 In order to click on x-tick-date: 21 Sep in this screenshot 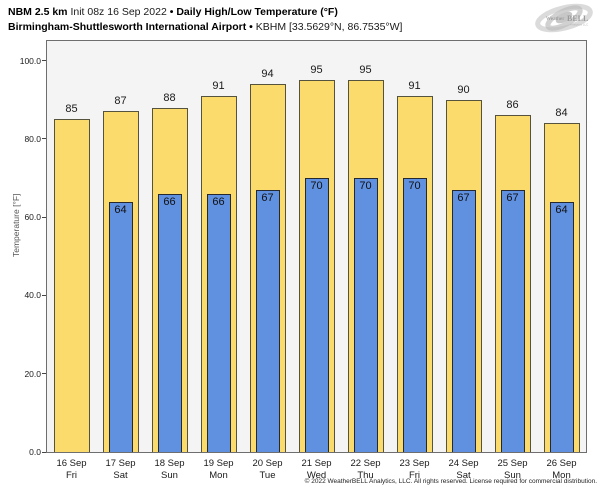, I will do `click(316, 463)`.